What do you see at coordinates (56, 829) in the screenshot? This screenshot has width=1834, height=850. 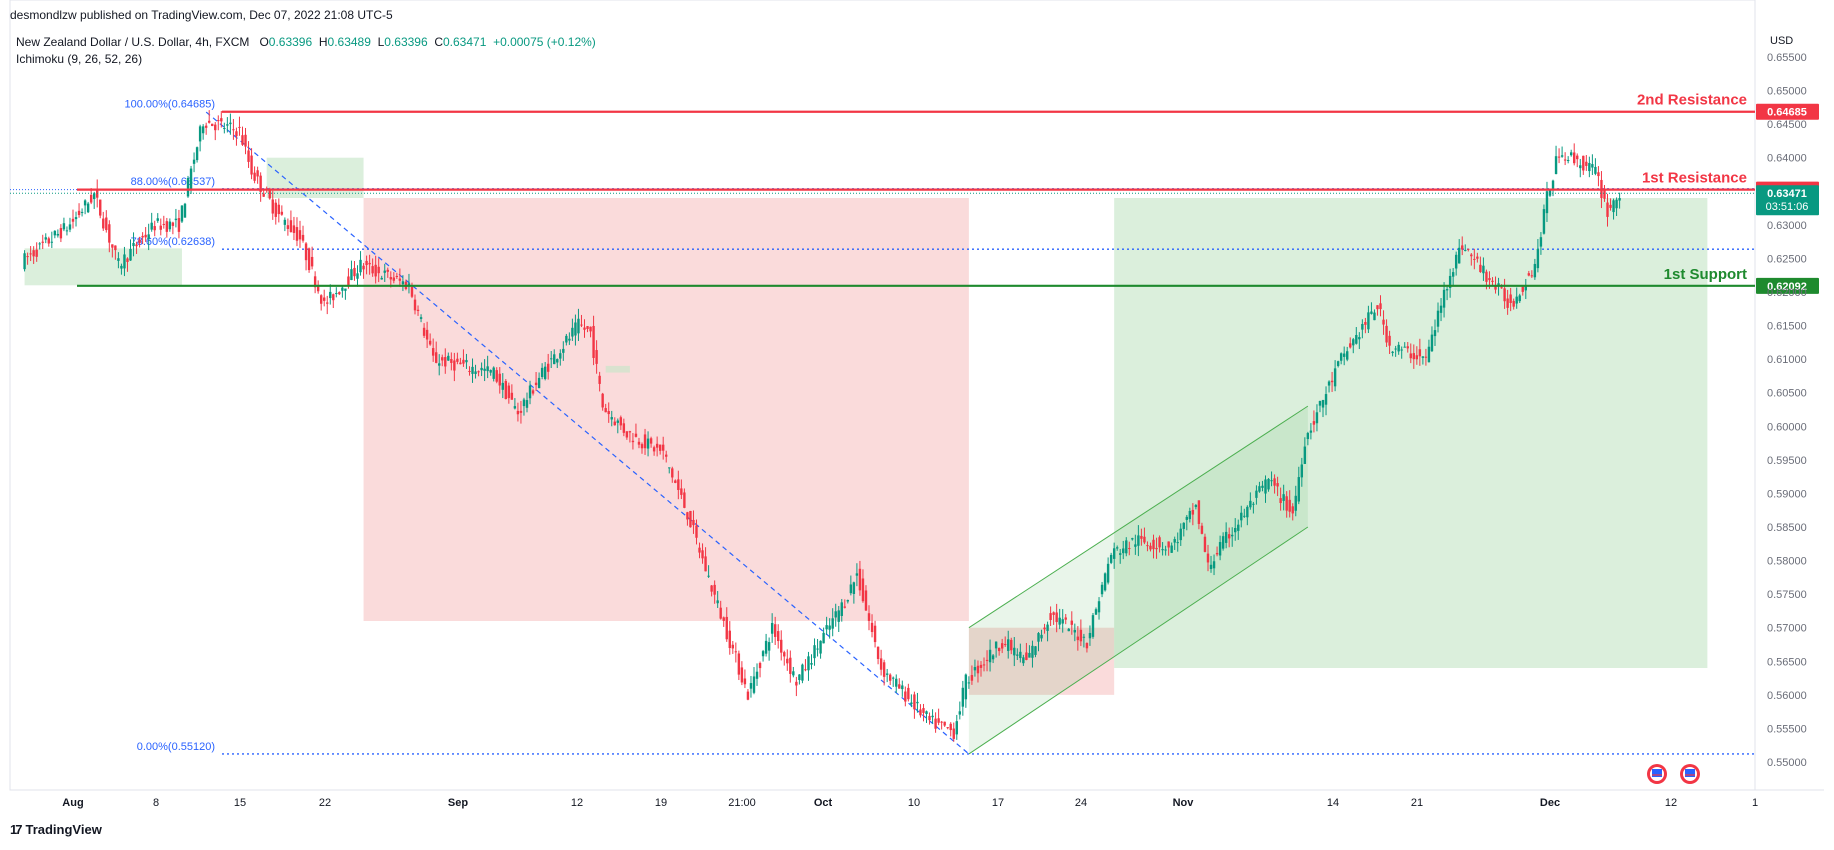 I see `tradingview-logo: 17 TradingView` at bounding box center [56, 829].